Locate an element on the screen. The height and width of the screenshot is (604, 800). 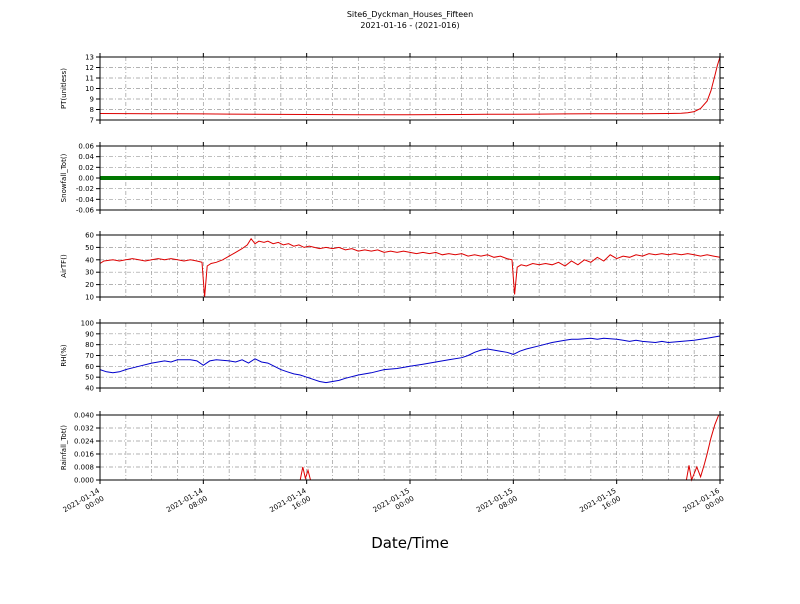
y-tick-label: 0.00 is located at coordinates (86, 179).